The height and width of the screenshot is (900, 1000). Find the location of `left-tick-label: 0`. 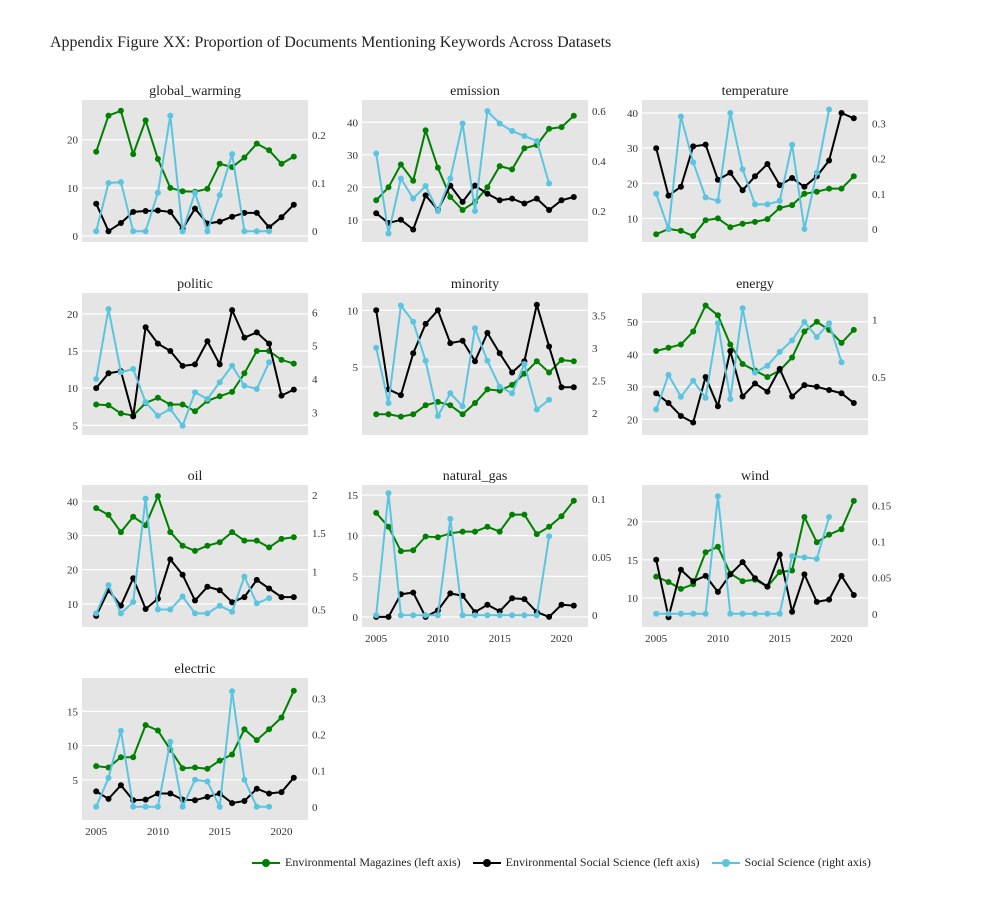

left-tick-label: 0 is located at coordinates (356, 618).